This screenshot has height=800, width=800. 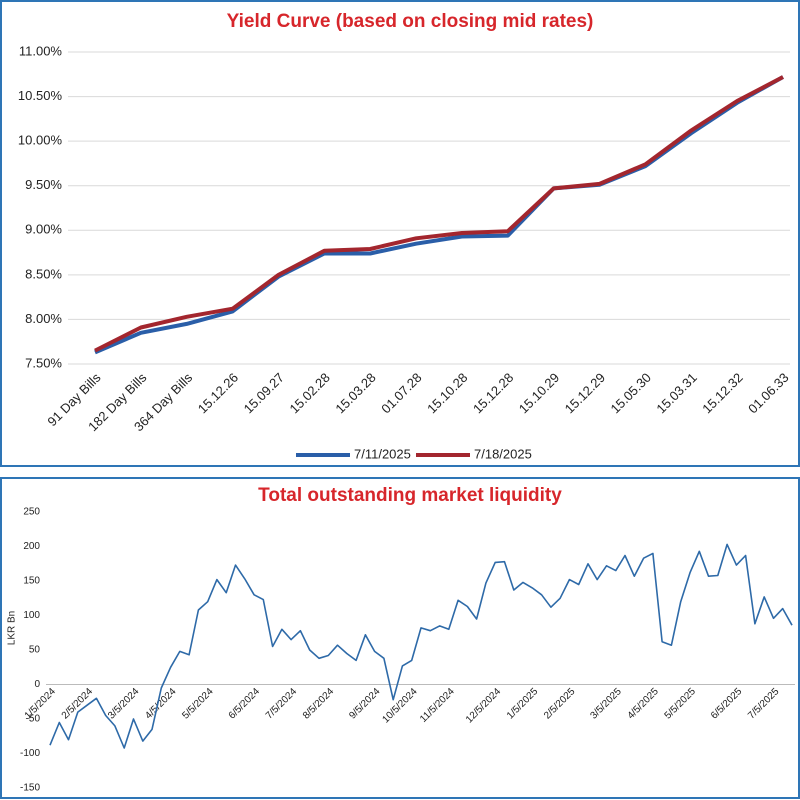 I want to click on y-tick-label: -150, so click(x=30, y=788).